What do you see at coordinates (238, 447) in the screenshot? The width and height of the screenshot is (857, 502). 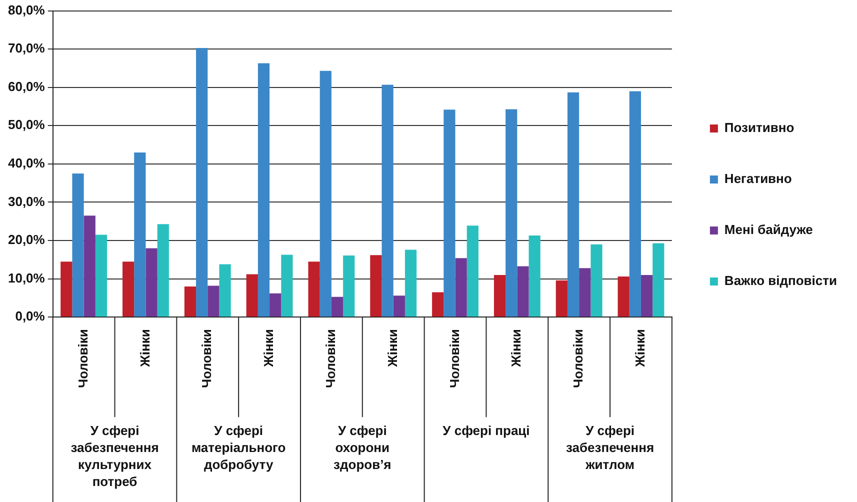 I see `text: У сфері матеріального добробуту` at bounding box center [238, 447].